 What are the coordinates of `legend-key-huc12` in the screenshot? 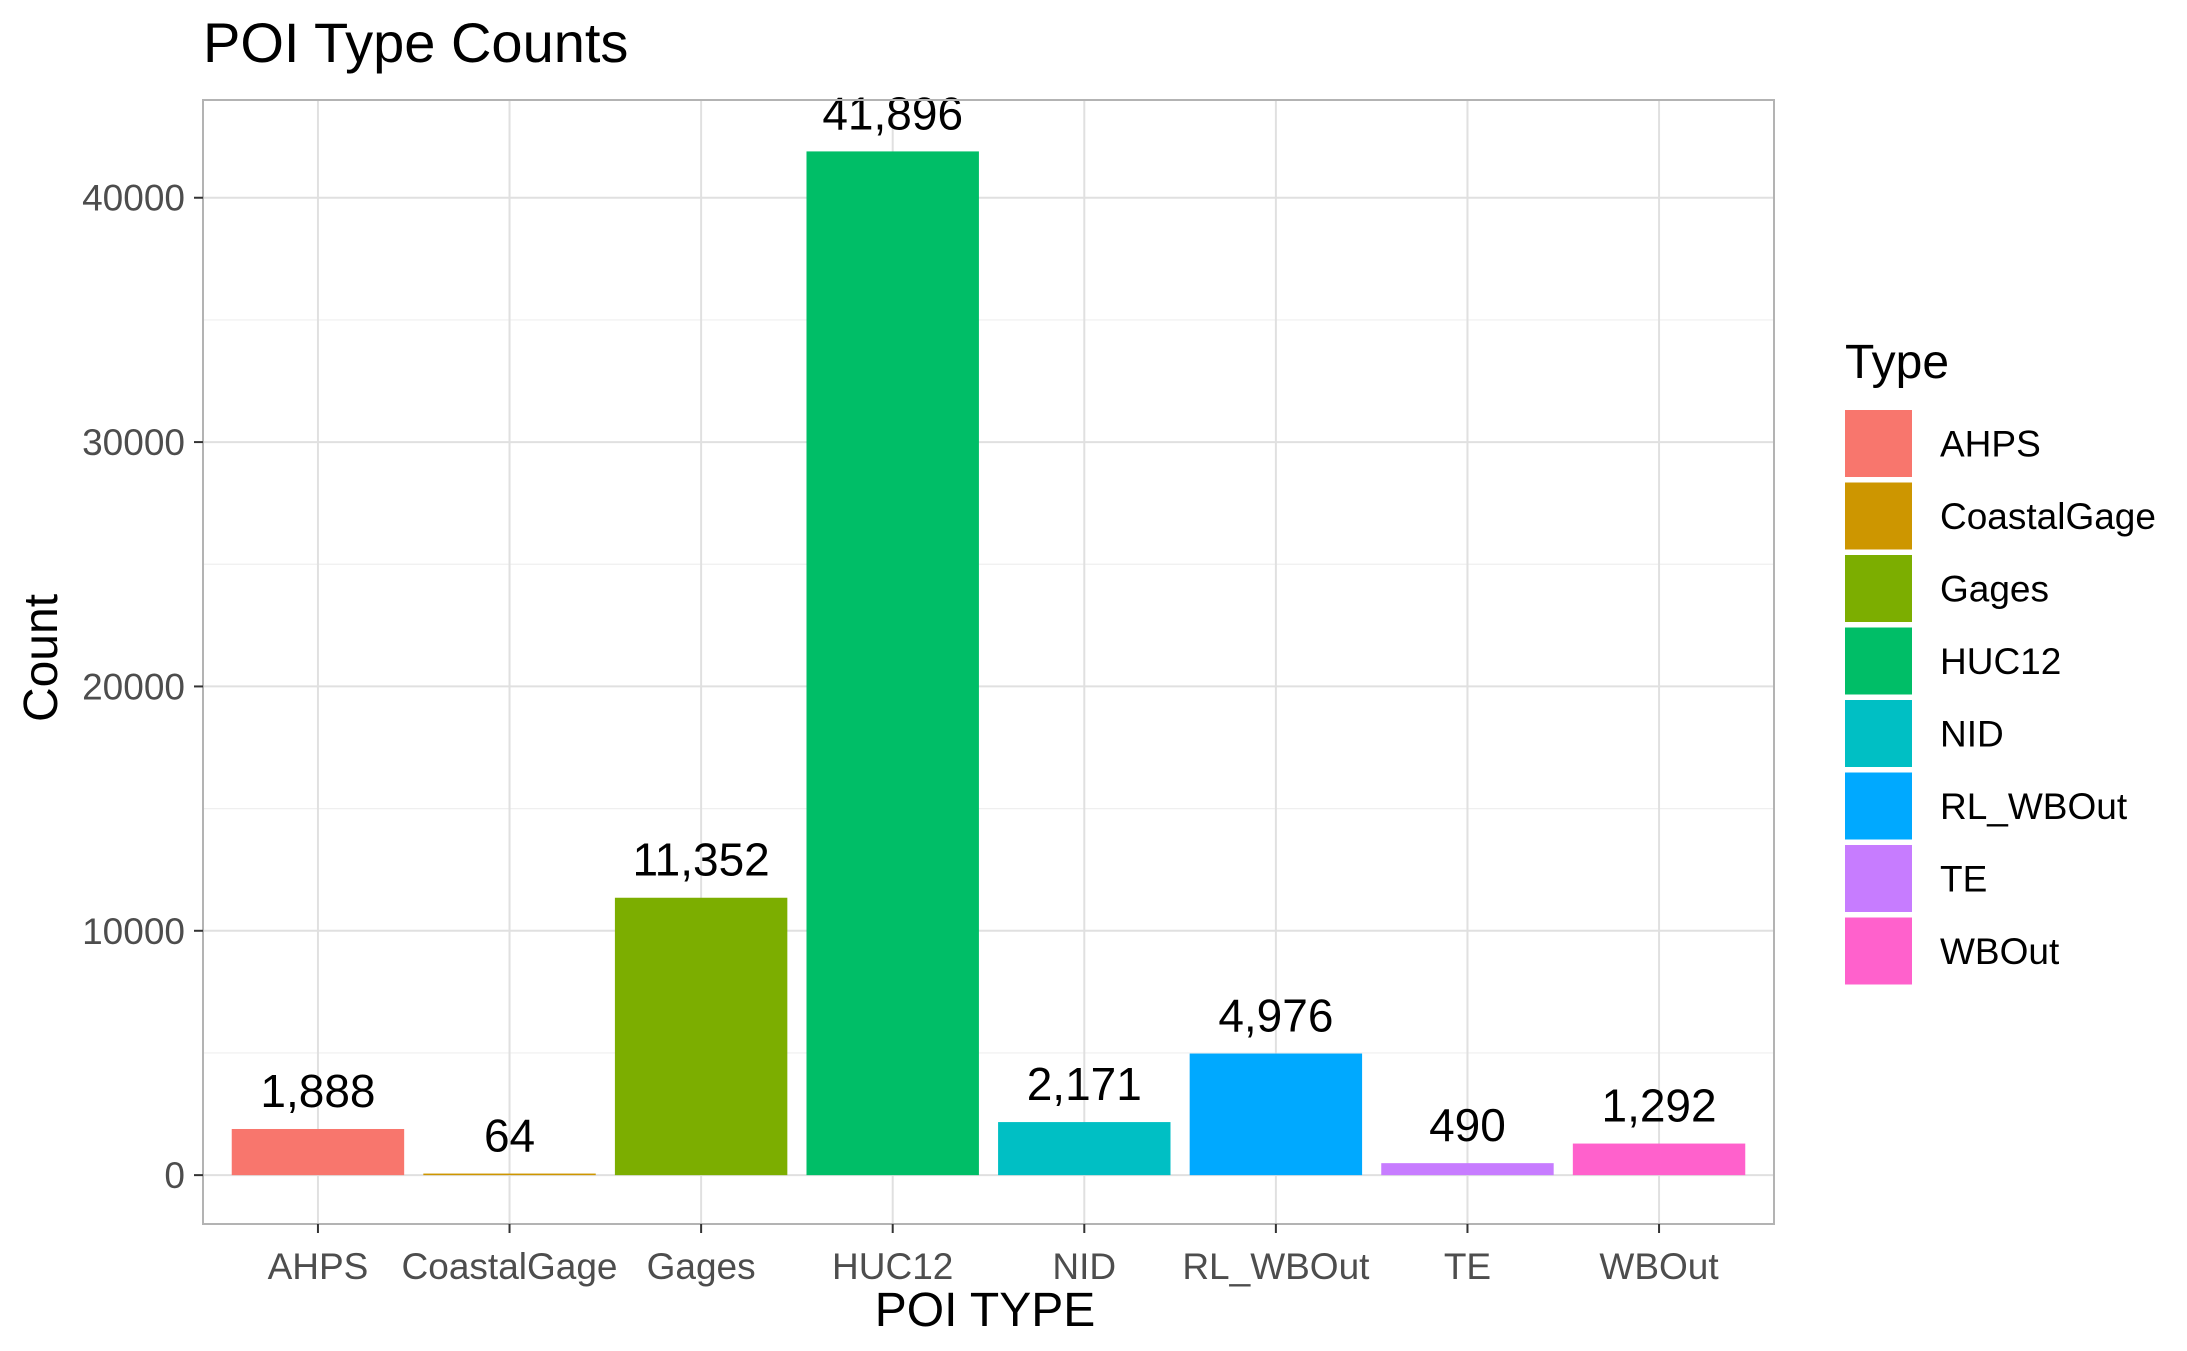 It's located at (1878, 661).